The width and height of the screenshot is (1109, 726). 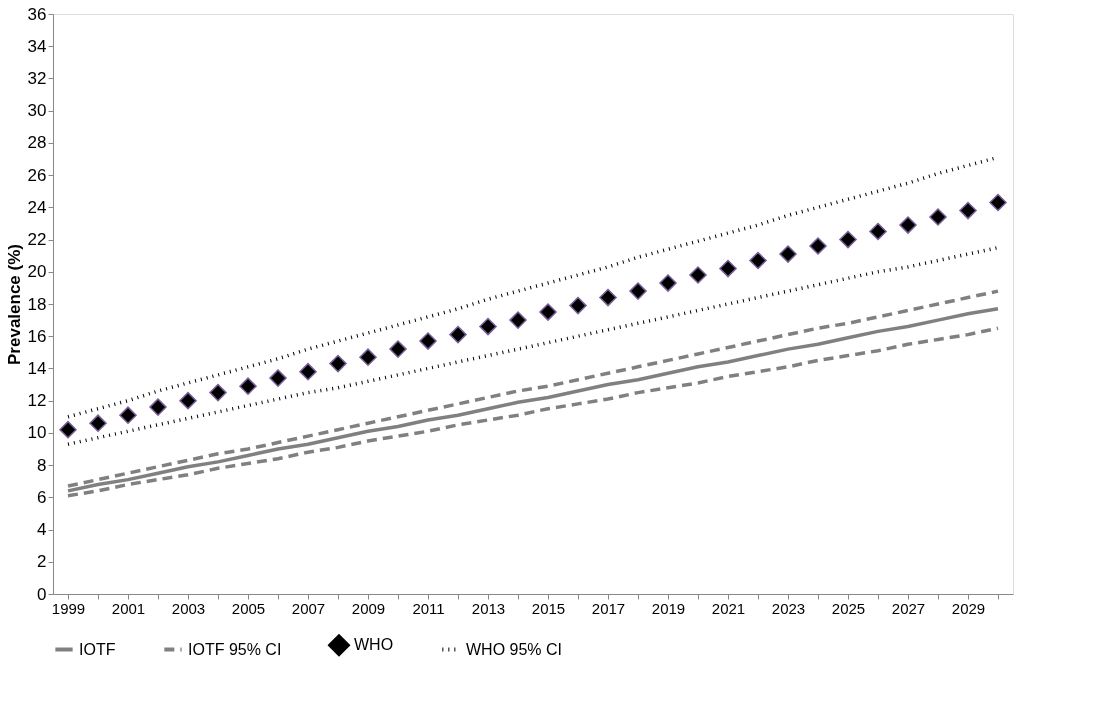 What do you see at coordinates (42, 465) in the screenshot?
I see `y-tick-label: 8` at bounding box center [42, 465].